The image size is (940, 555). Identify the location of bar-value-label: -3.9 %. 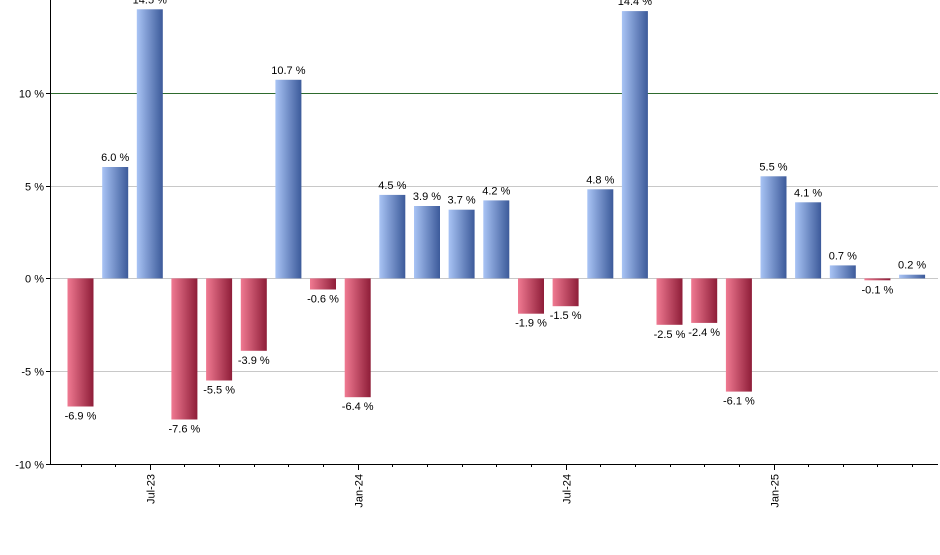
(254, 361).